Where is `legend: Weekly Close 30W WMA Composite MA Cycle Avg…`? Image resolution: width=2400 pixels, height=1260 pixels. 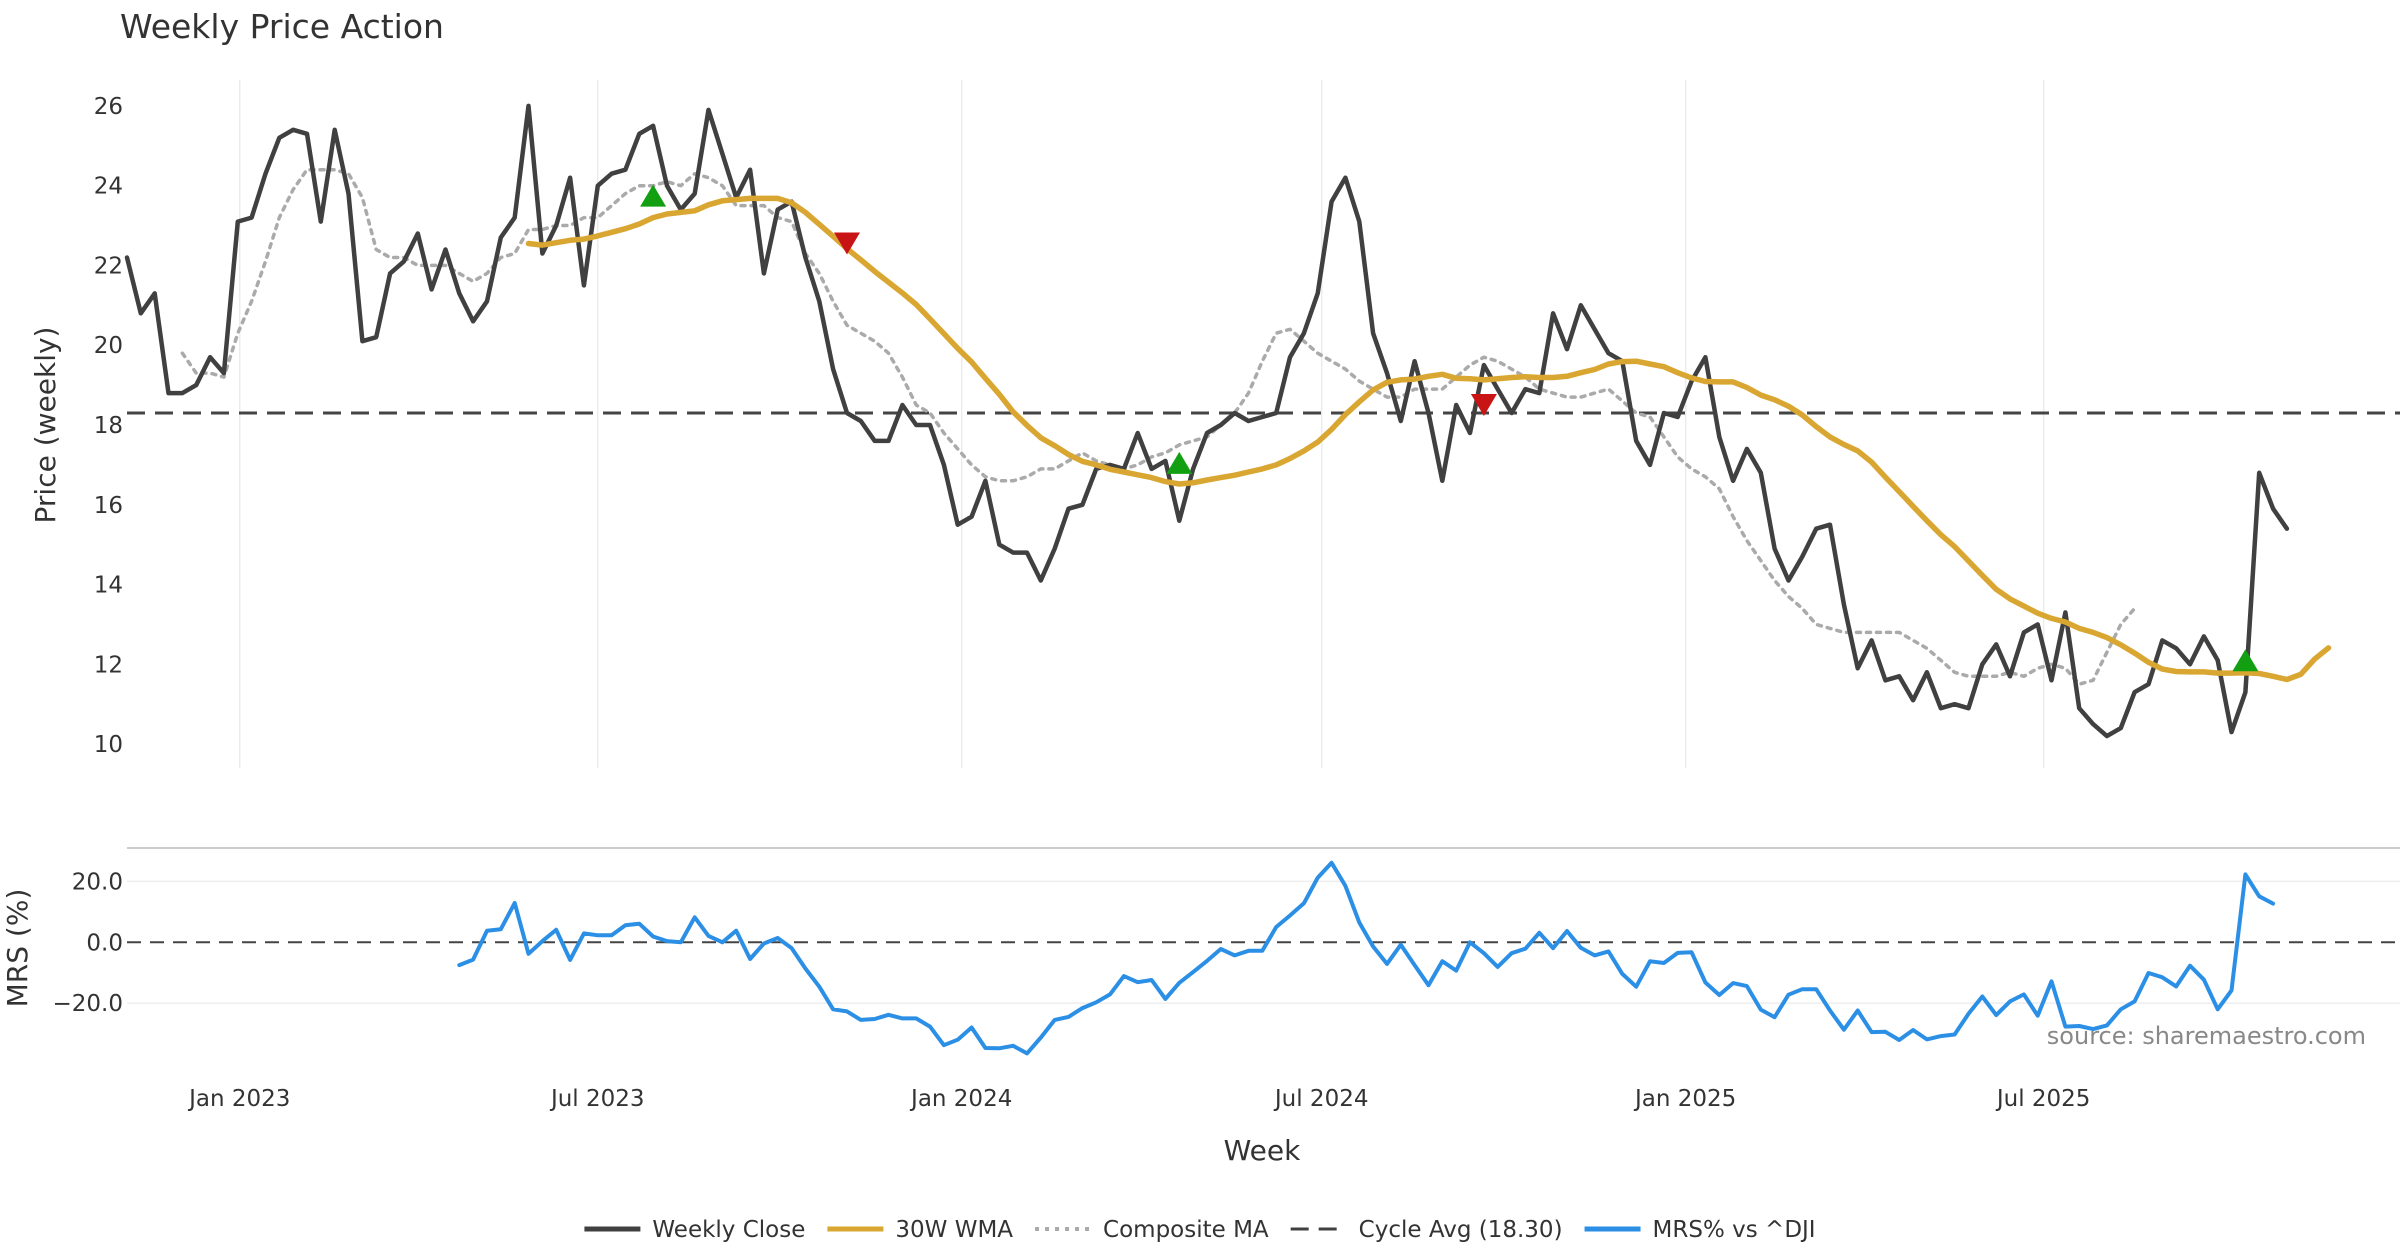 legend: Weekly Close 30W WMA Composite MA Cycle Avg… is located at coordinates (1200, 1230).